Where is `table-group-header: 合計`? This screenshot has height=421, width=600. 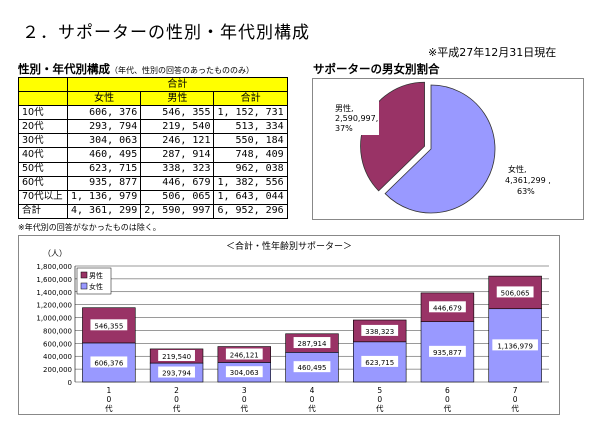 table-group-header: 合計 is located at coordinates (177, 84).